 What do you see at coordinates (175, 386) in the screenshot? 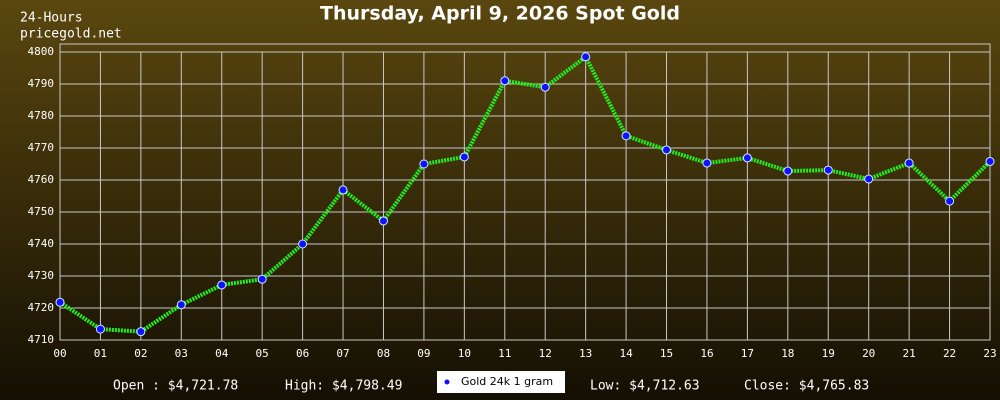
I see `stat-label: Open : $4,721.78` at bounding box center [175, 386].